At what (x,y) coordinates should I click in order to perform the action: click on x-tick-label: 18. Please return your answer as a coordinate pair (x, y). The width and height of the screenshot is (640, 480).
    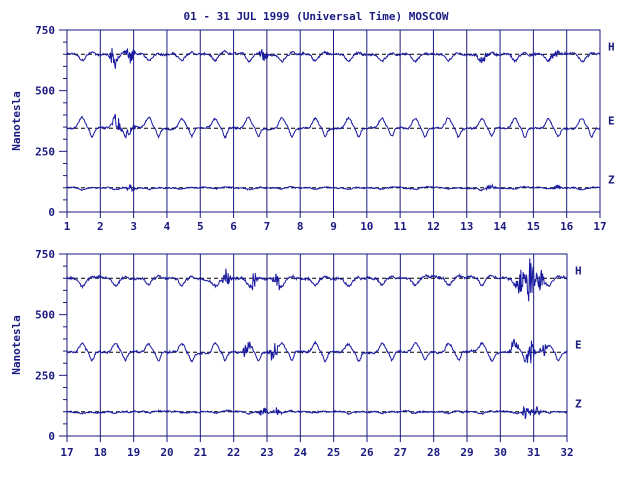
    Looking at the image, I should click on (100, 452).